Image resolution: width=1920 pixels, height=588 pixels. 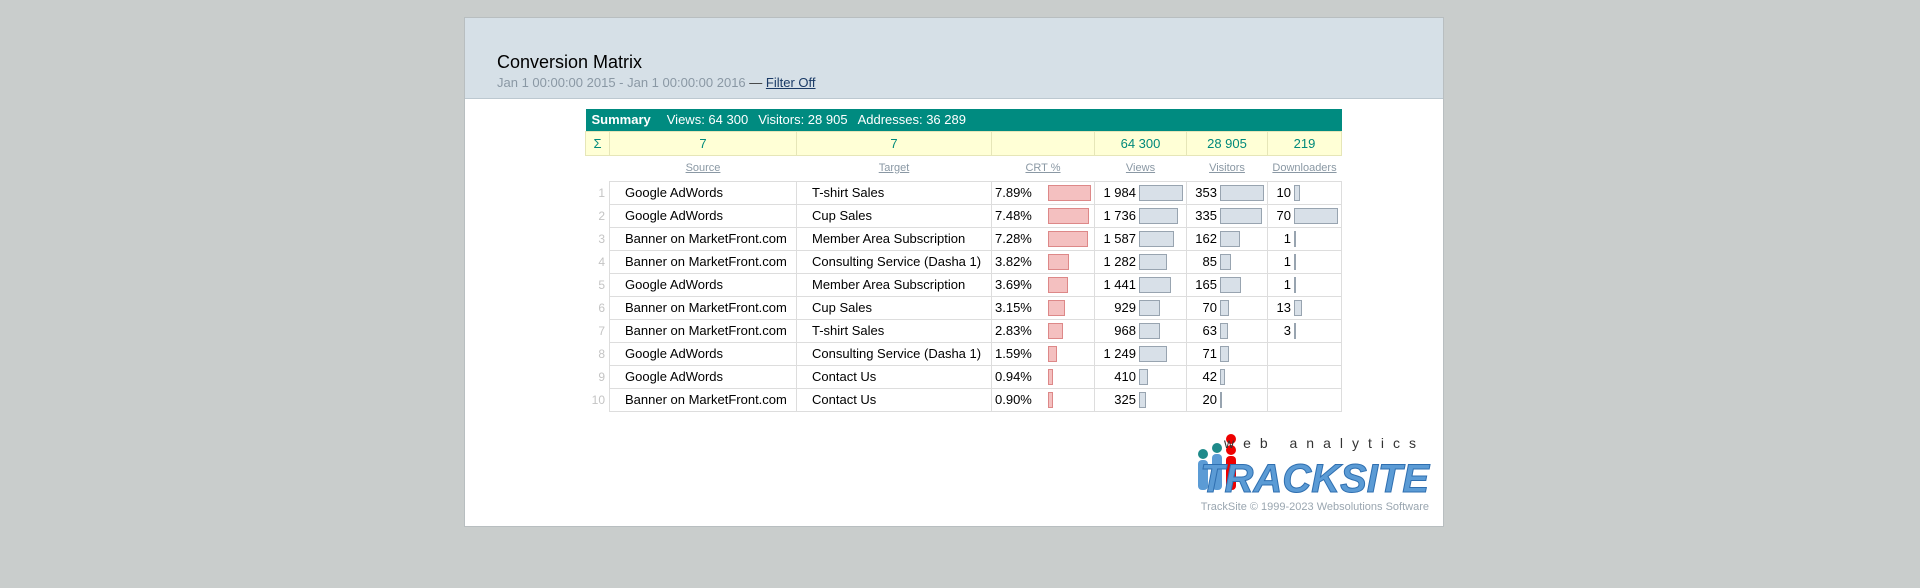 I want to click on metric-value: 63, so click(x=1203, y=330).